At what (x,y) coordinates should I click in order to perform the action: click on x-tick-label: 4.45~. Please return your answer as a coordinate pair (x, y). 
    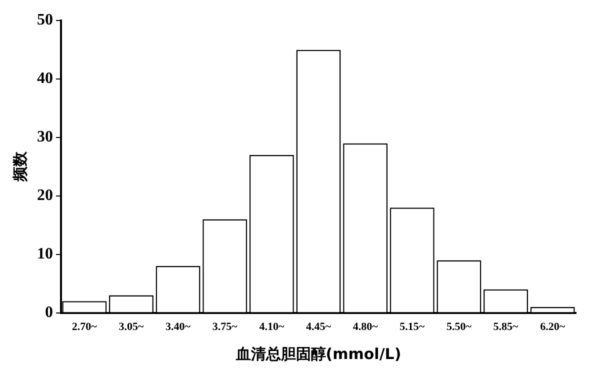
    Looking at the image, I should click on (319, 327).